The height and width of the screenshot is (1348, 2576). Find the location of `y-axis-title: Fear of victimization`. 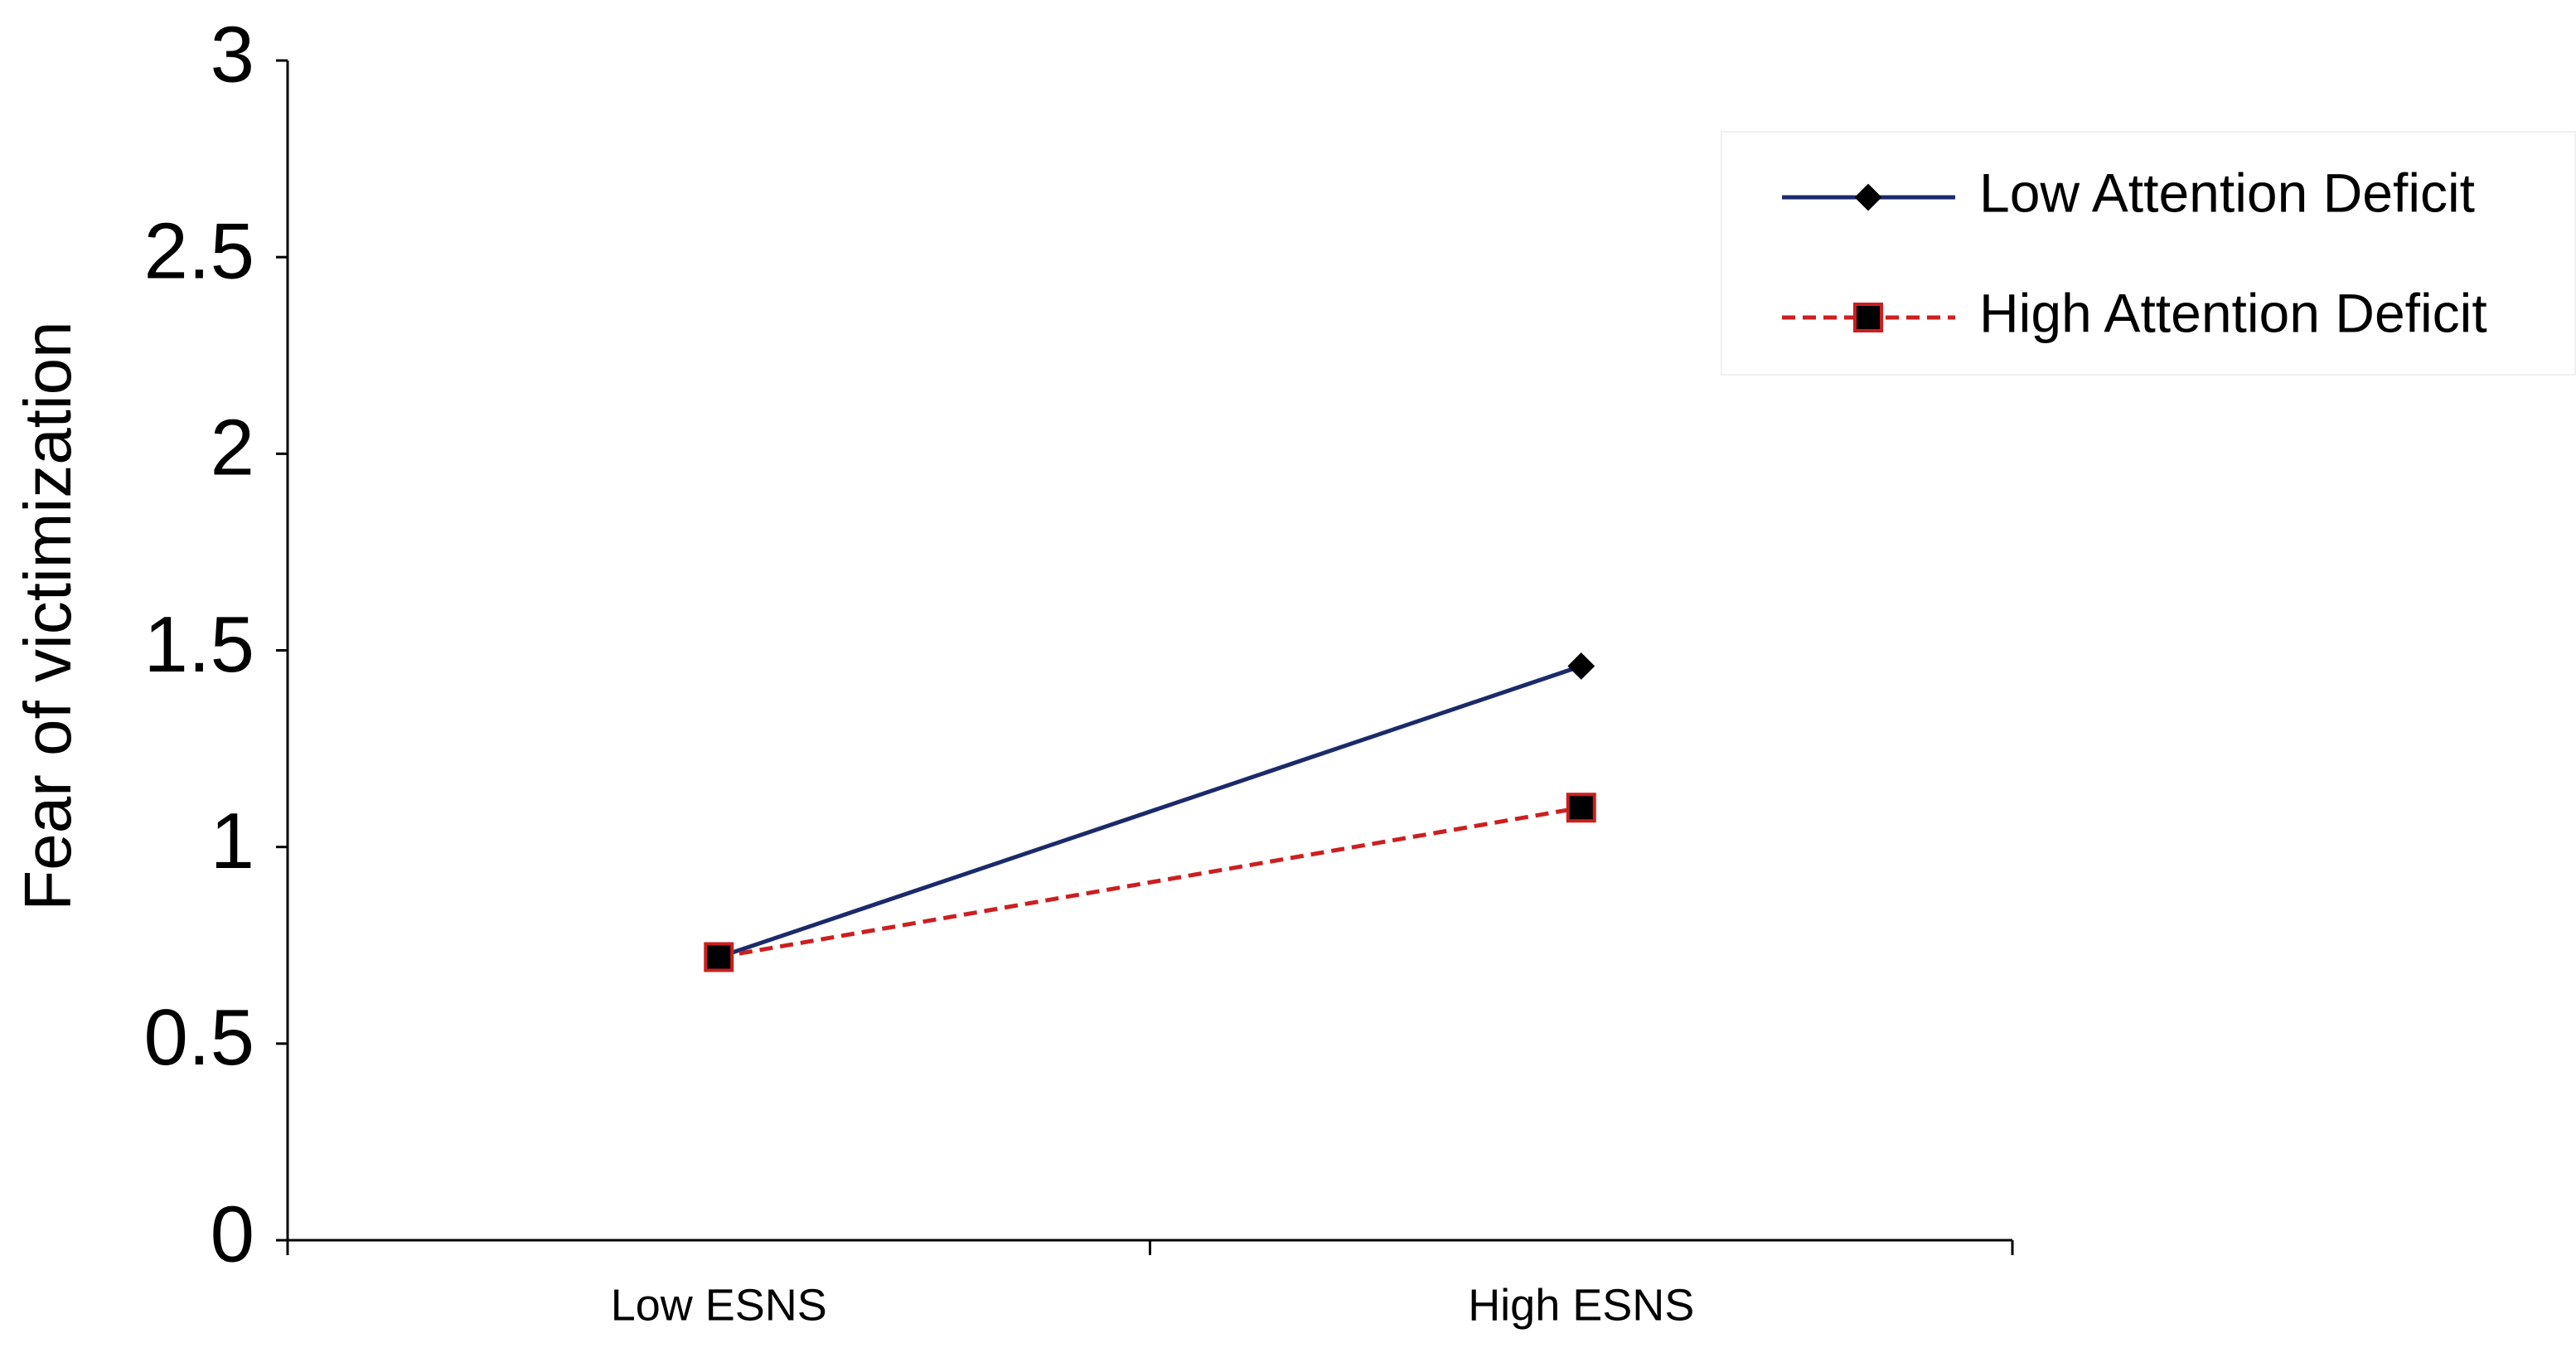

y-axis-title: Fear of victimization is located at coordinates (48, 615).